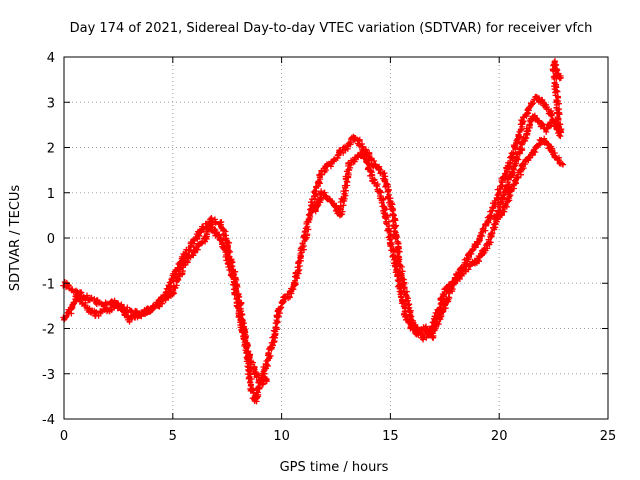  What do you see at coordinates (51, 239) in the screenshot?
I see `y-tick-label: 0` at bounding box center [51, 239].